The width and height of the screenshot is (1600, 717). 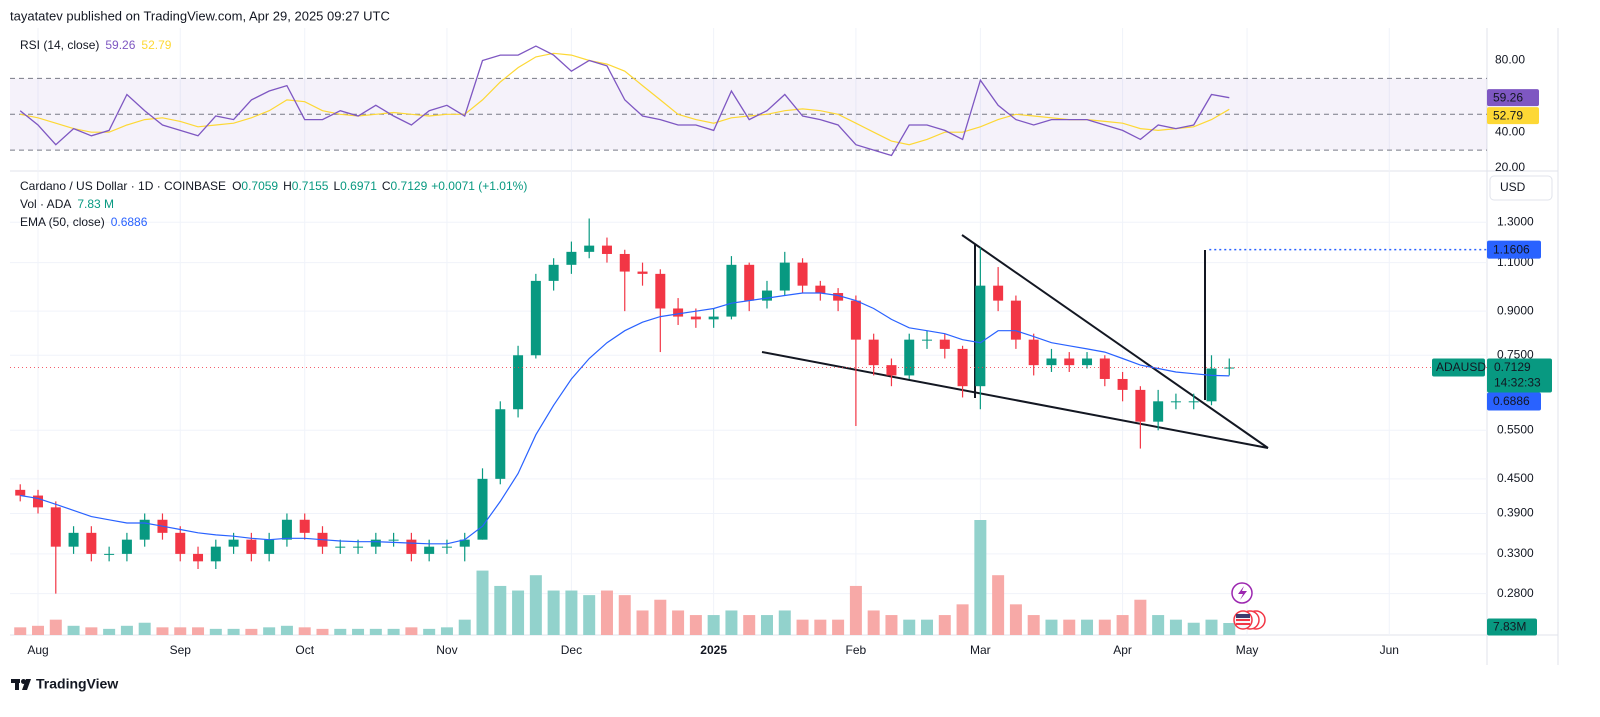 What do you see at coordinates (1115, 341) in the screenshot?
I see `wedge-upper-line` at bounding box center [1115, 341].